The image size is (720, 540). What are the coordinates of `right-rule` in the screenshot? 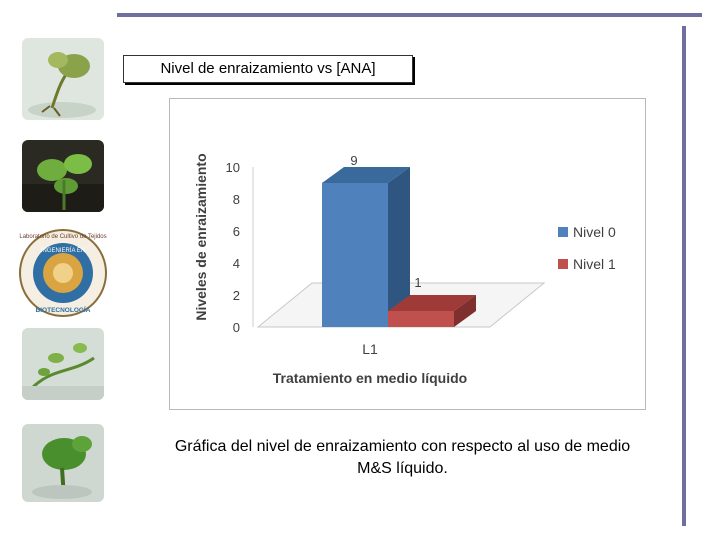 It's located at (684, 276).